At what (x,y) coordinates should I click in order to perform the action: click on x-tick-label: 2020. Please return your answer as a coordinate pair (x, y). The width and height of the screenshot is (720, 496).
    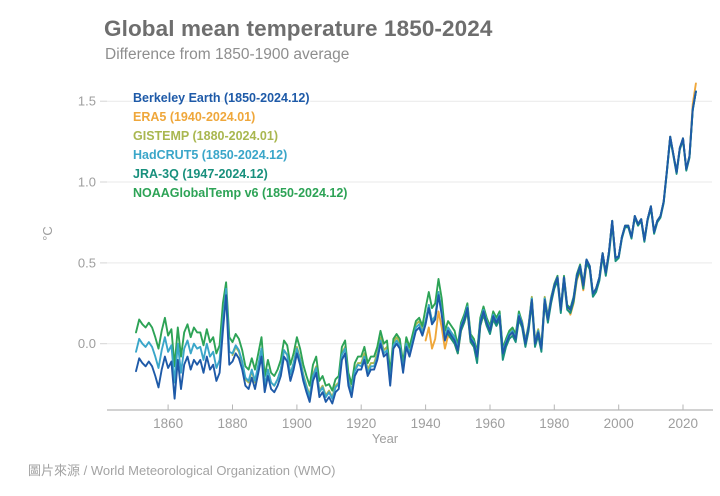
    Looking at the image, I should click on (683, 423).